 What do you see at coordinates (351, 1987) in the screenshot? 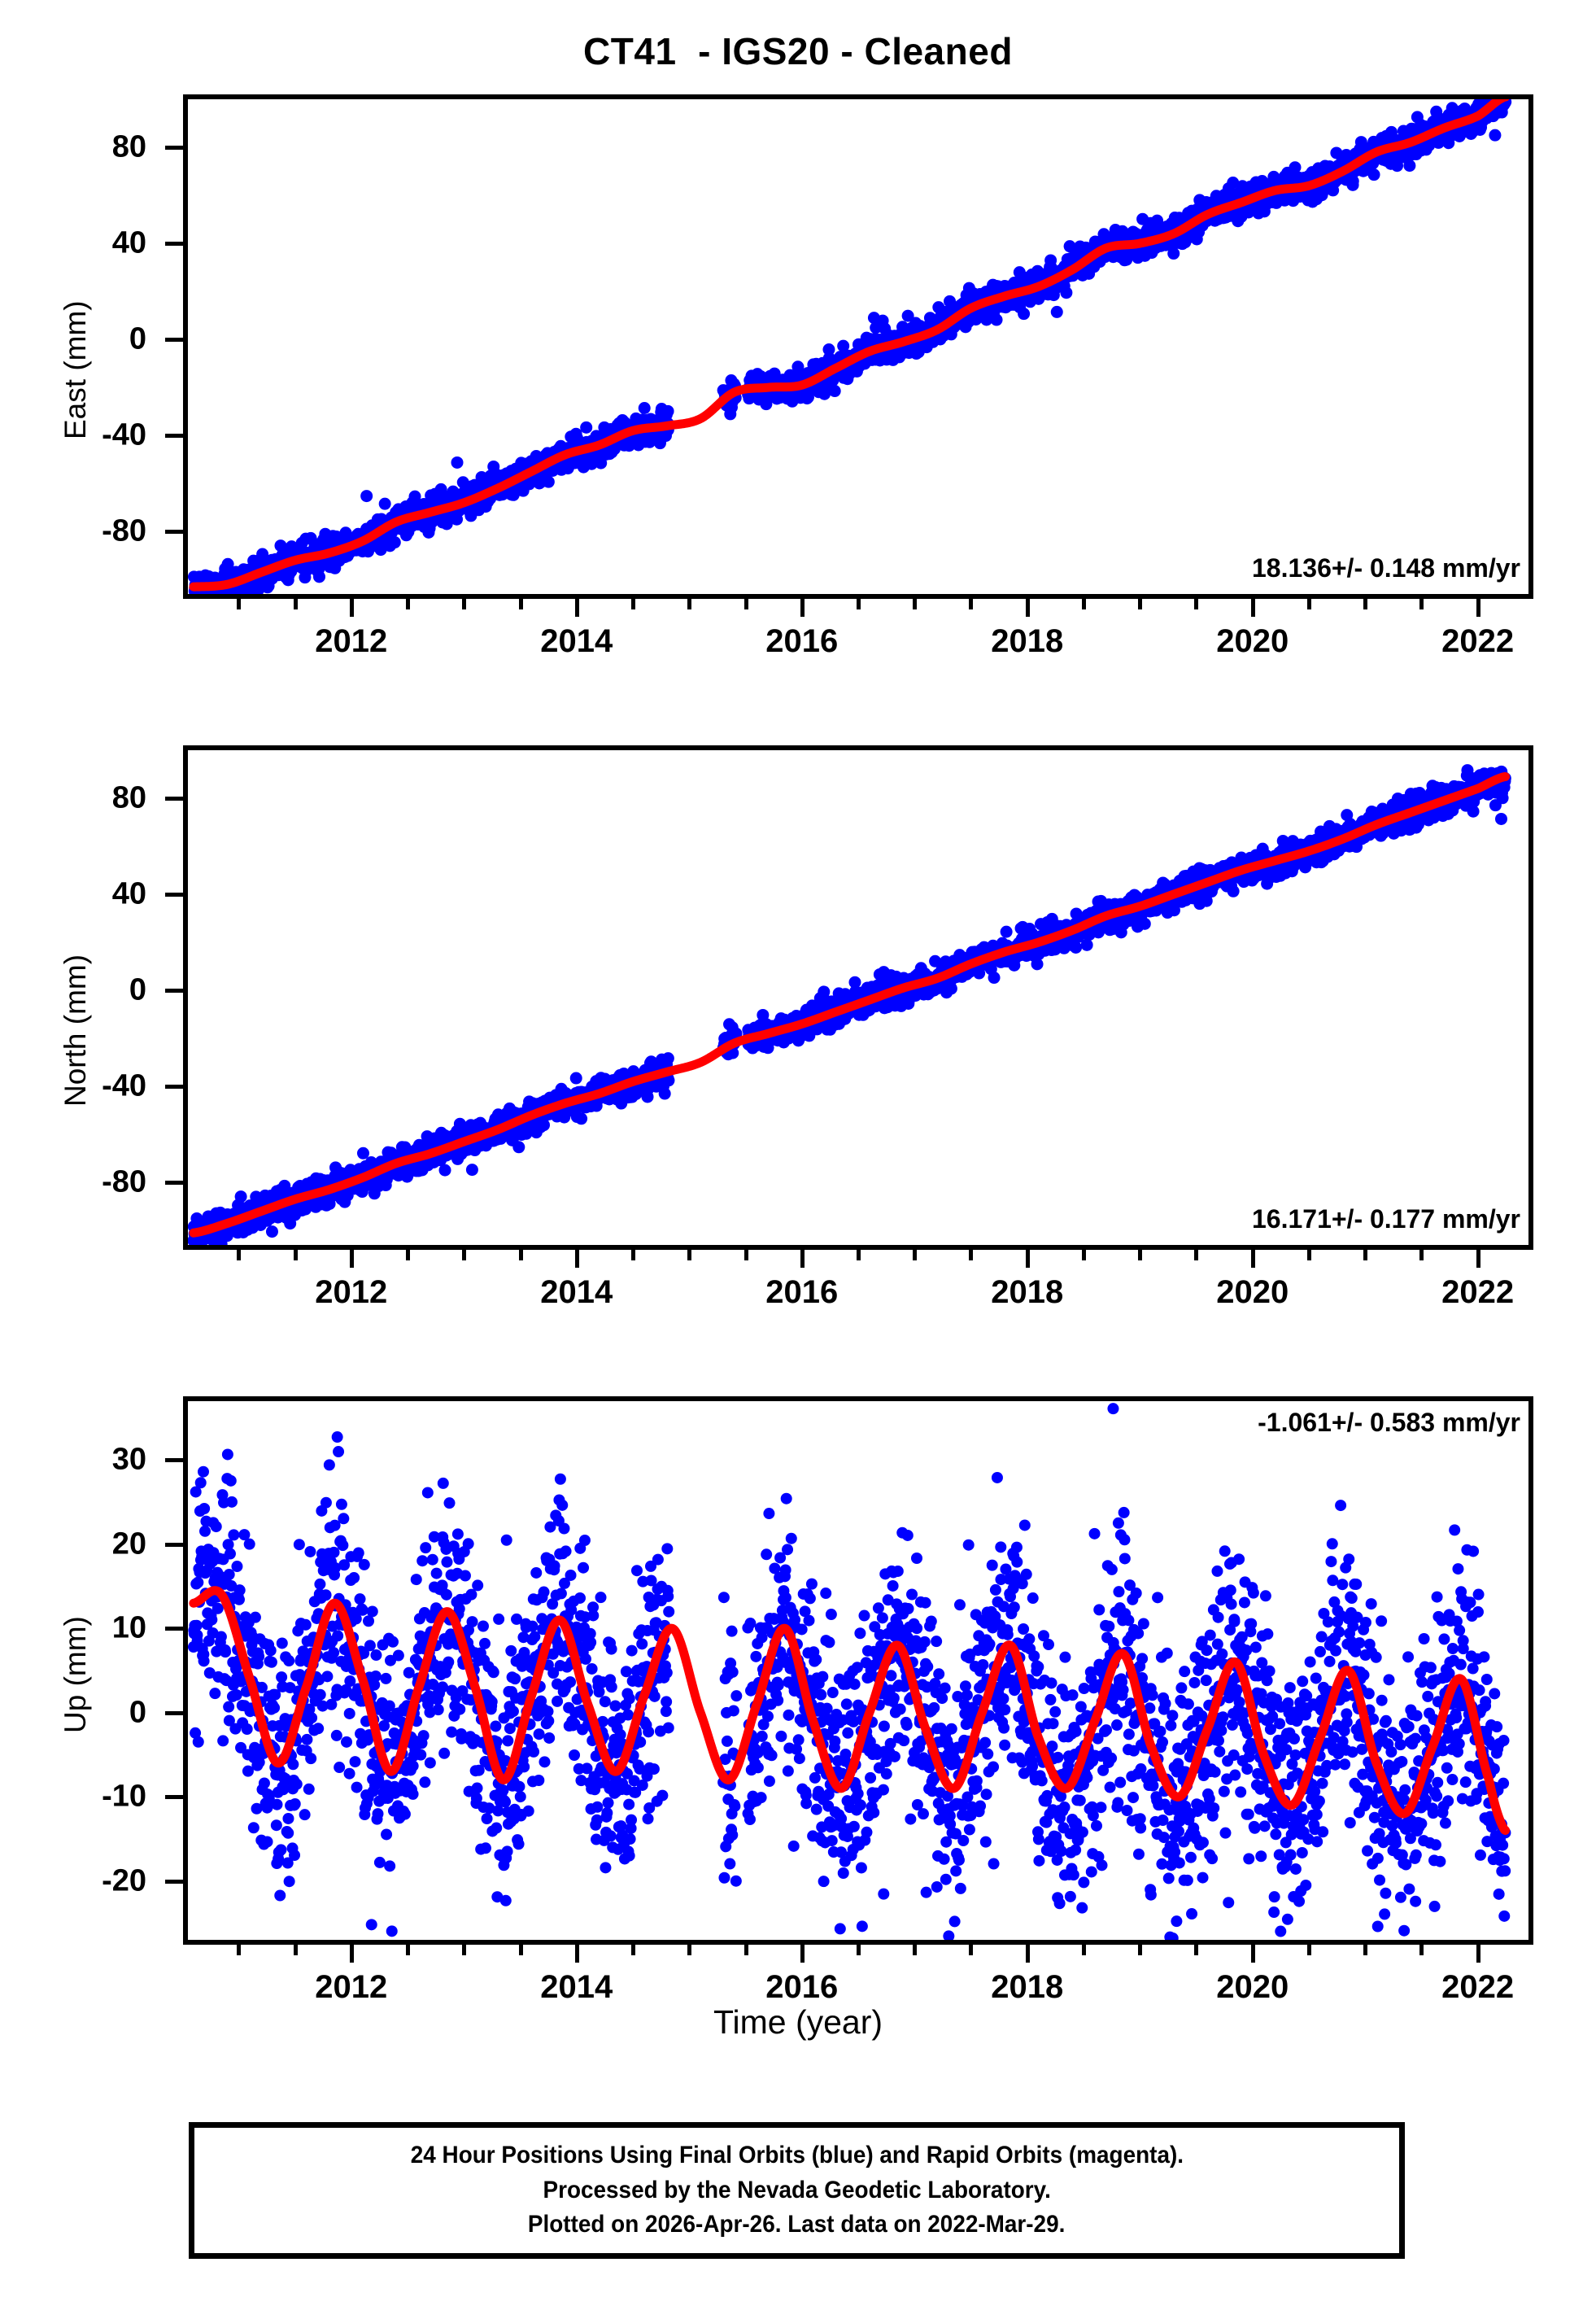
I see `x-tick-label-up-0: 2012` at bounding box center [351, 1987].